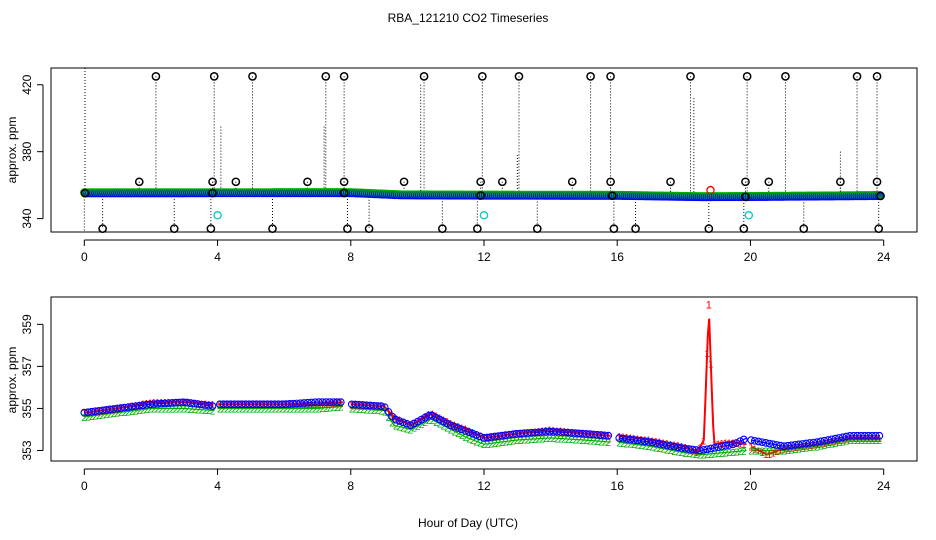 The image size is (936, 540). What do you see at coordinates (484, 486) in the screenshot?
I see `x-tick-label: 12` at bounding box center [484, 486].